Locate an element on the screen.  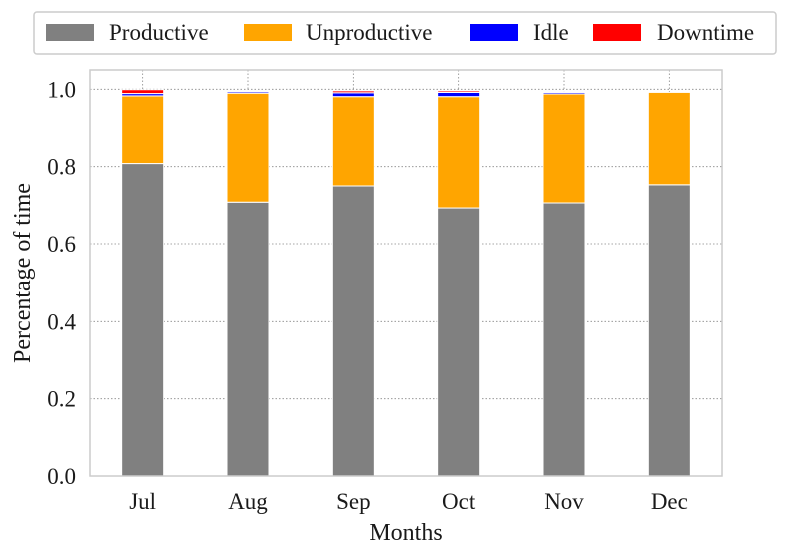
bar-productive-jul is located at coordinates (143, 320).